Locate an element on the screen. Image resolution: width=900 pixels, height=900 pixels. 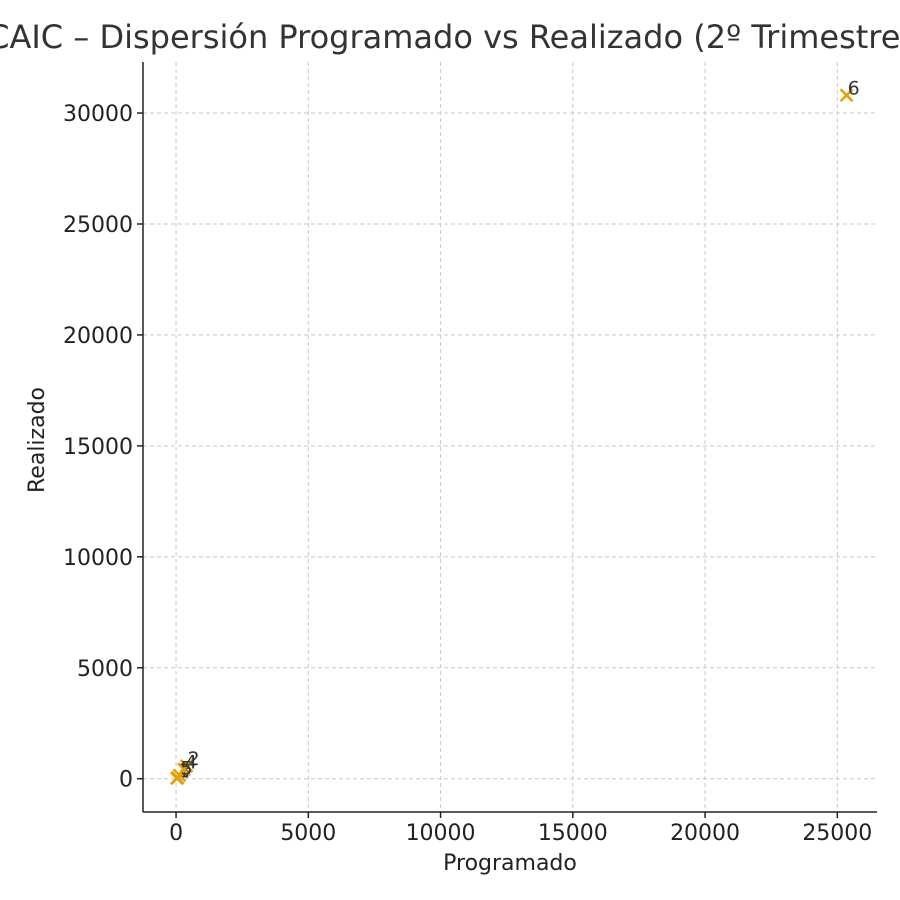
x-tick-label: 15000 is located at coordinates (573, 833).